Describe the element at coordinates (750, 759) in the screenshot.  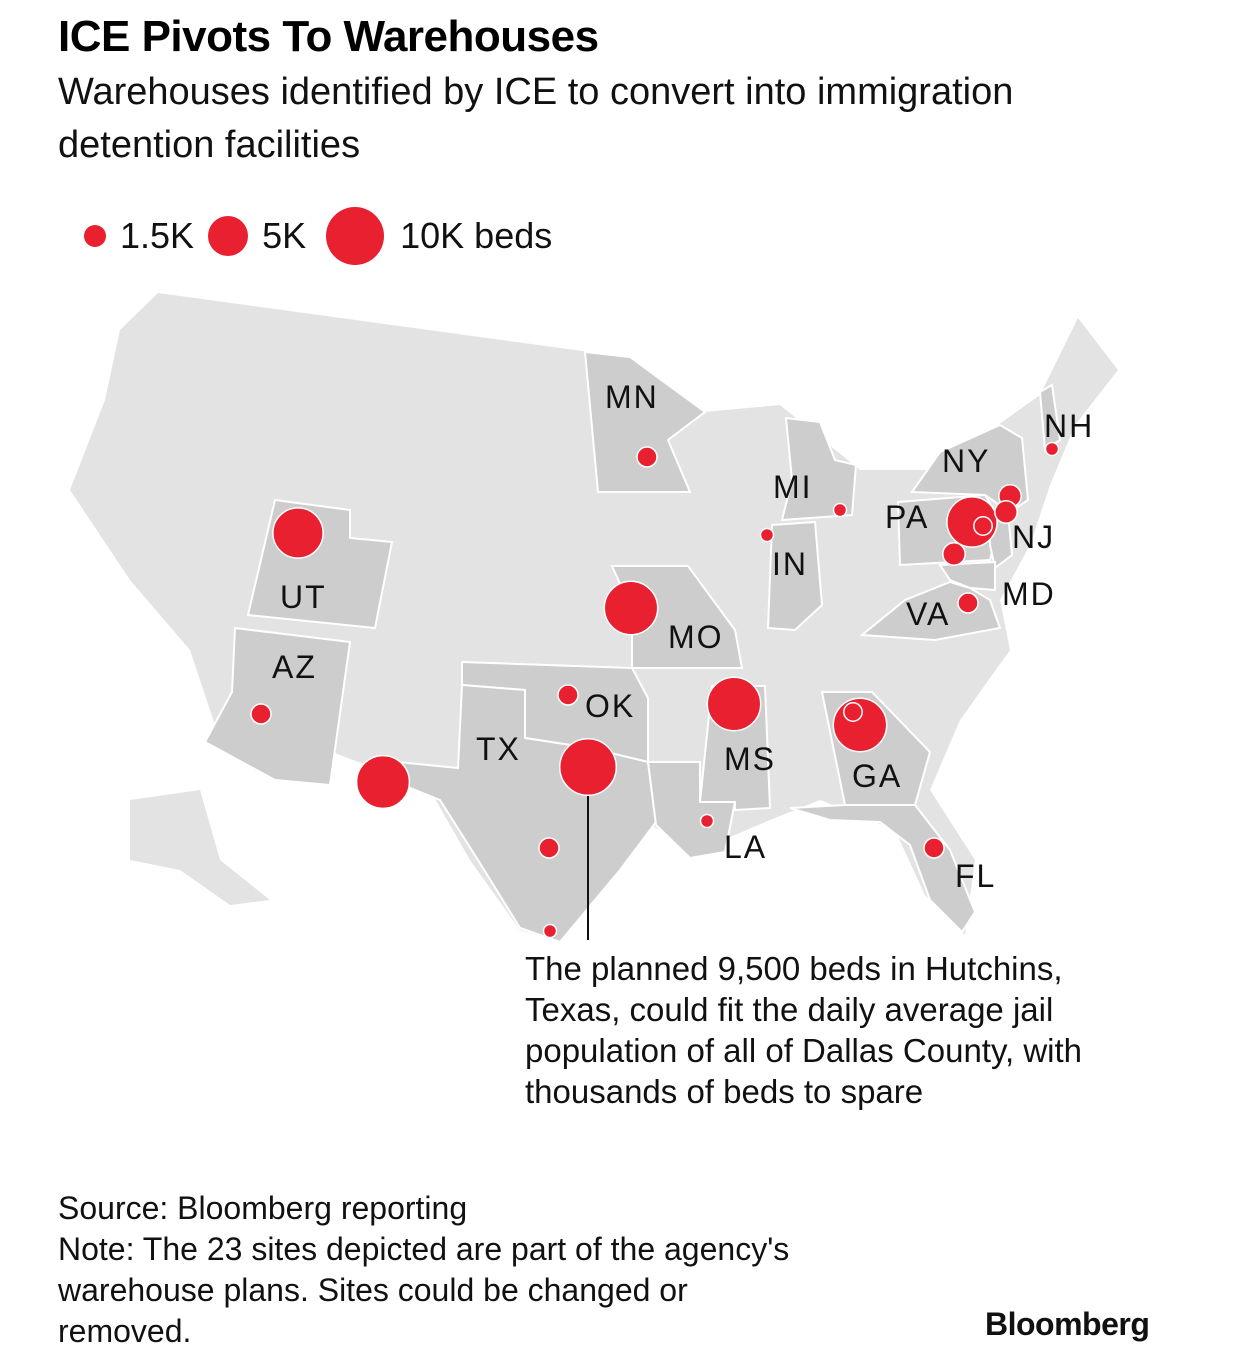
I see `state-label-ms: MS` at that location.